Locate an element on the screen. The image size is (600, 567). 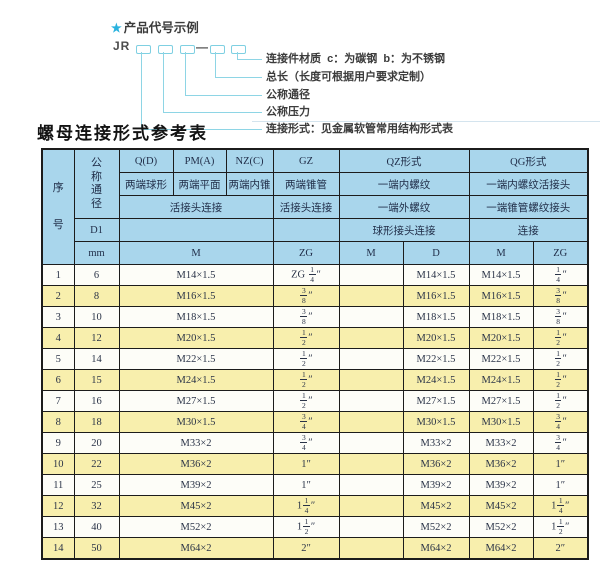
product-code-example-heading: ★ 产品代号示例 is located at coordinates (155, 26).